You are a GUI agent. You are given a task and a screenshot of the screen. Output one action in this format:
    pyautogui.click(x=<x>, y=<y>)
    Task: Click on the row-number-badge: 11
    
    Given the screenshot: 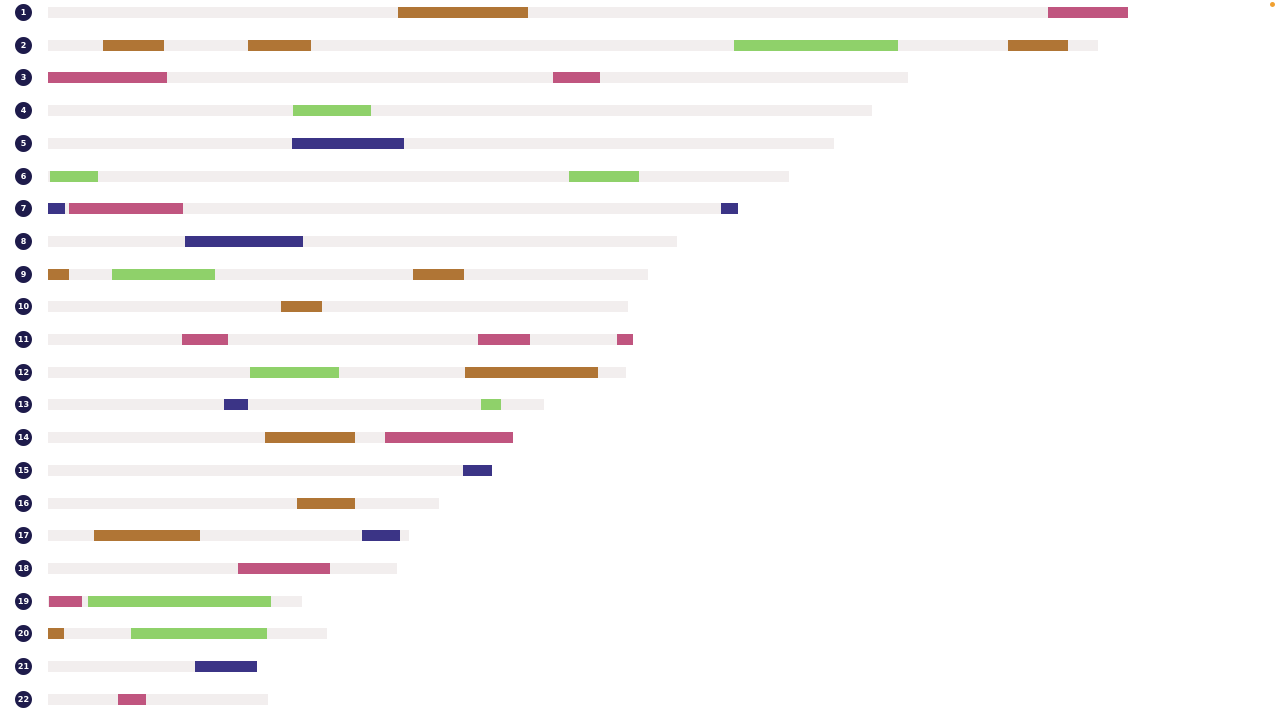 What is the action you would take?
    pyautogui.click(x=23, y=339)
    